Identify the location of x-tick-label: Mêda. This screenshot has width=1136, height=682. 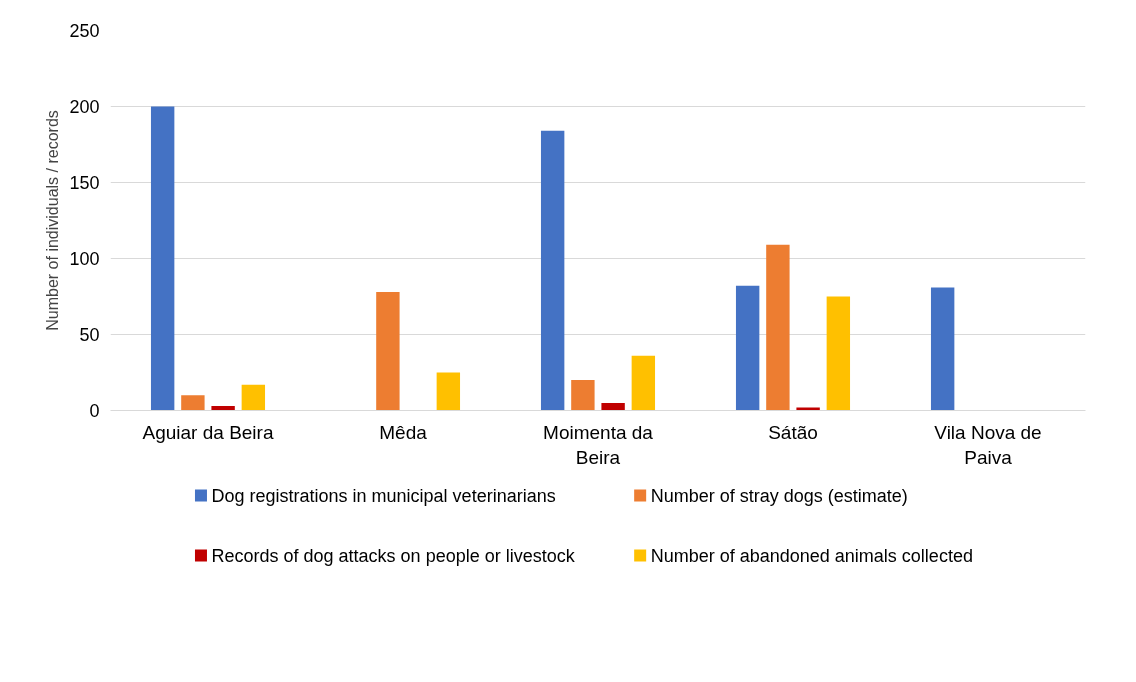
(403, 432).